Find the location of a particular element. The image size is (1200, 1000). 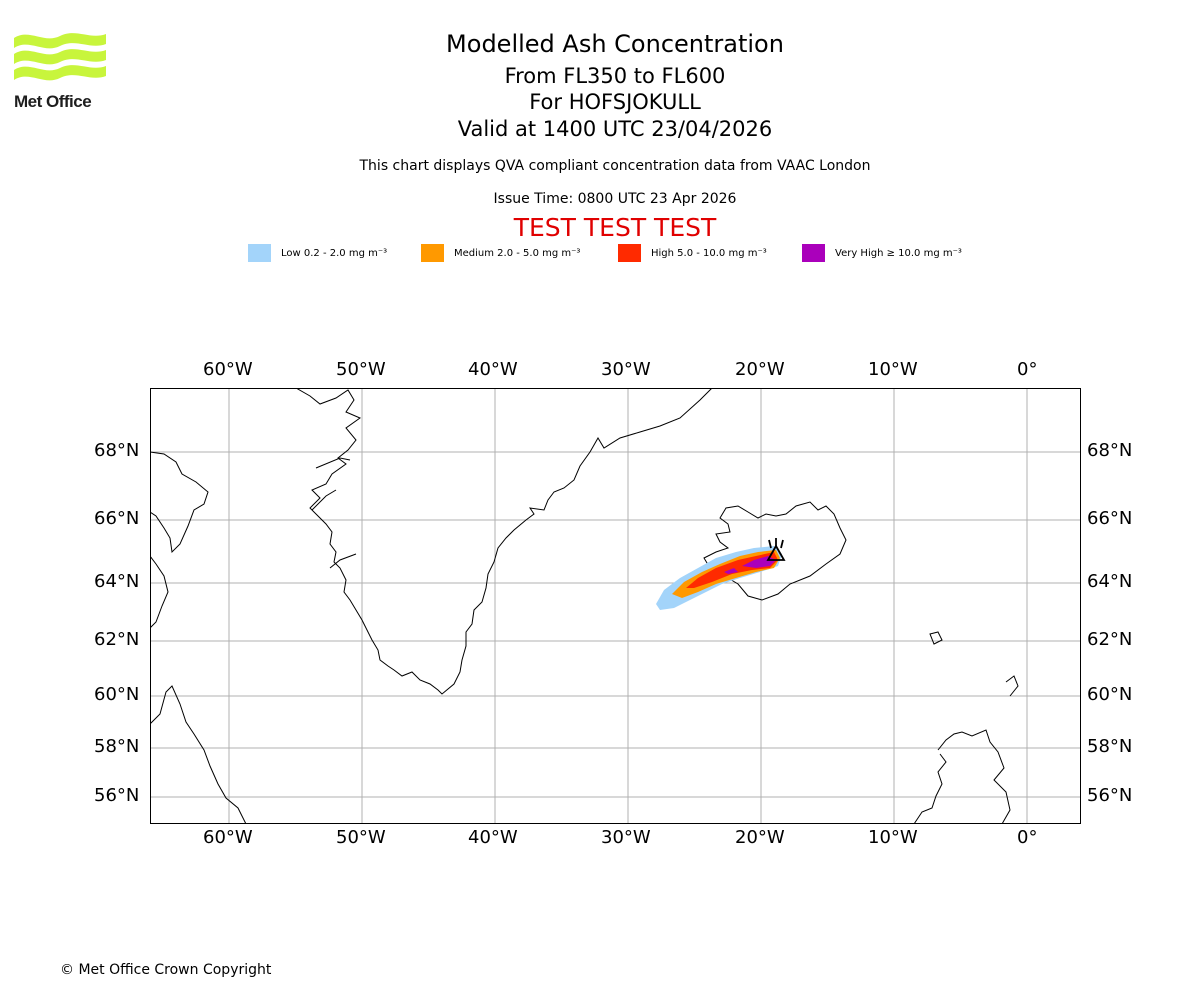

legend-high: High 5.0 - 10.0 mg m⁻³ is located at coordinates (692, 253).